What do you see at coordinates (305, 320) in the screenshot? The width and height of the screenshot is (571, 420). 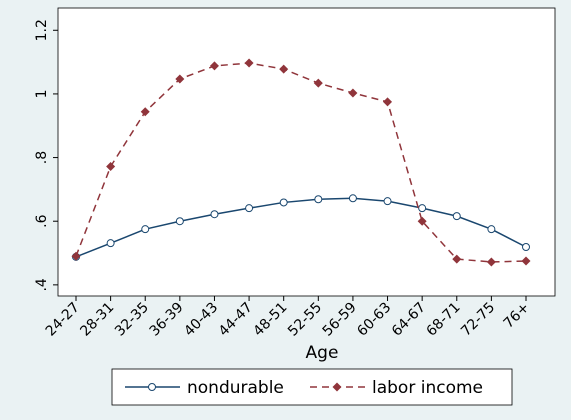 I see `x-tick-label: 52-55` at bounding box center [305, 320].